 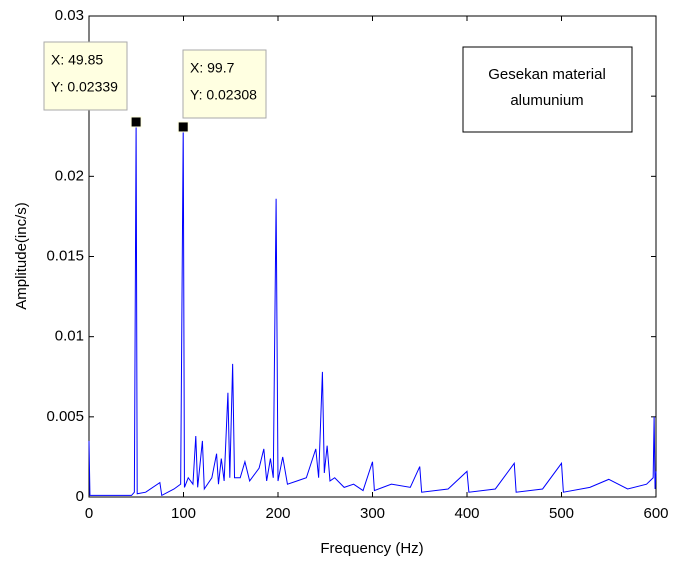 I want to click on datatip: X: 99.7 Y: 0.02308, so click(x=222, y=91).